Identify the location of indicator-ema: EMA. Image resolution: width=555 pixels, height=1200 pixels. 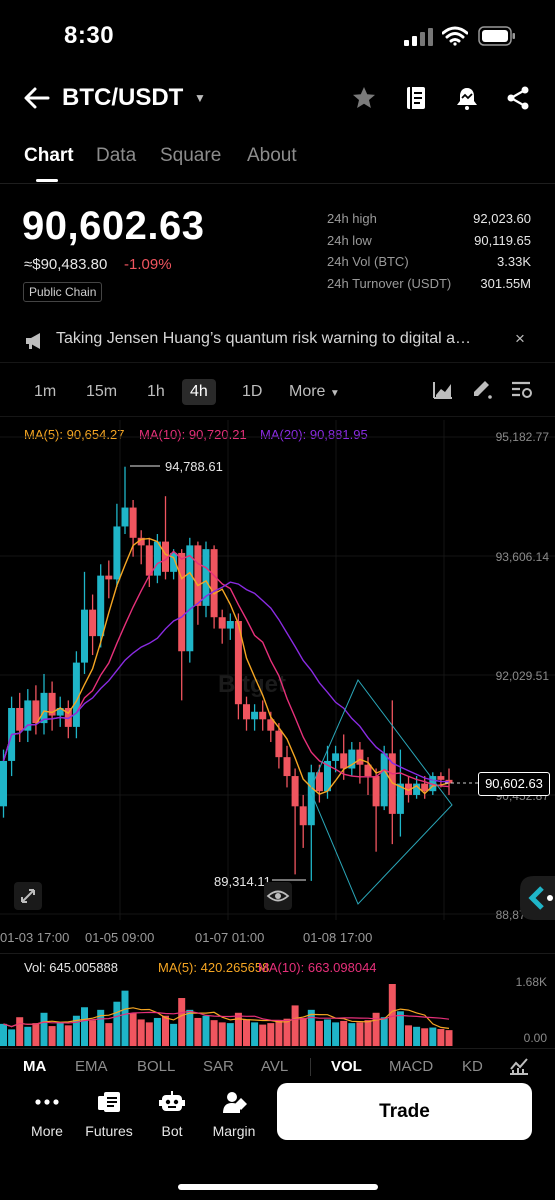
(91, 1066).